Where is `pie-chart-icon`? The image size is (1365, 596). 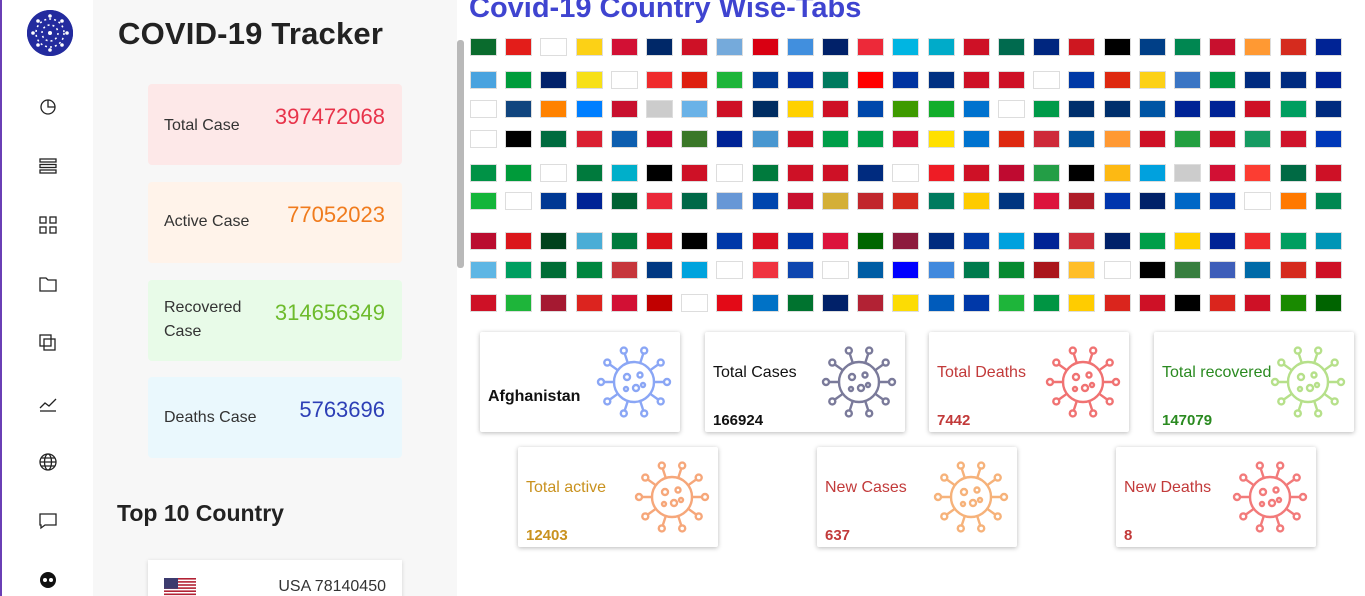
pie-chart-icon is located at coordinates (48, 107).